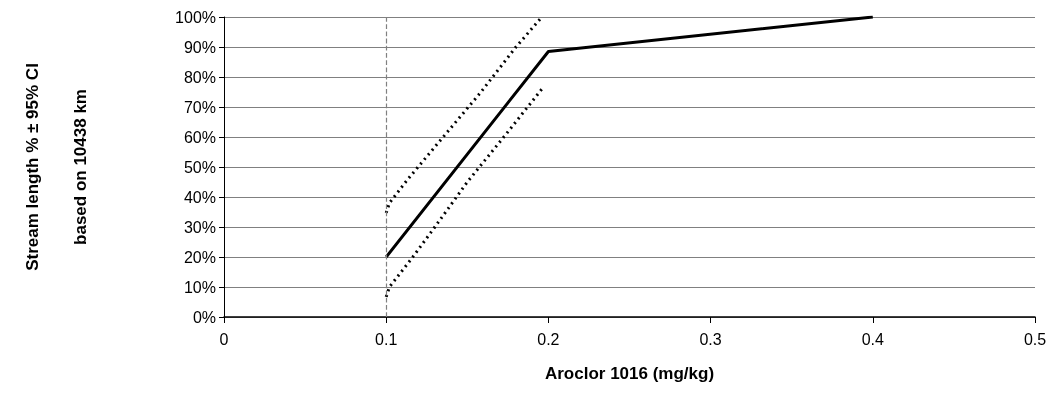 Image resolution: width=1055 pixels, height=418 pixels. What do you see at coordinates (386, 339) in the screenshot?
I see `x-tick-label: 0.1` at bounding box center [386, 339].